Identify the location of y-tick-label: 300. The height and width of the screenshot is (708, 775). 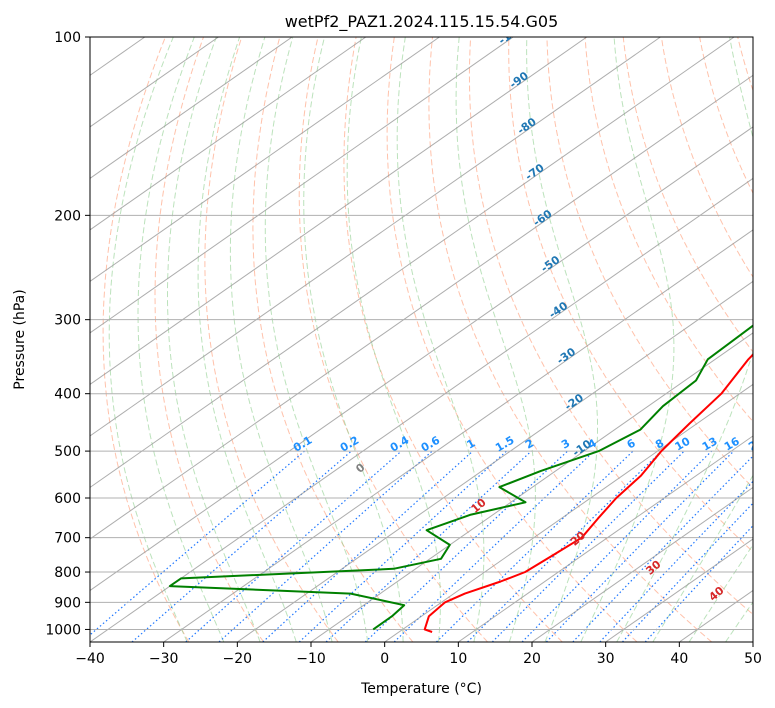
(67, 321).